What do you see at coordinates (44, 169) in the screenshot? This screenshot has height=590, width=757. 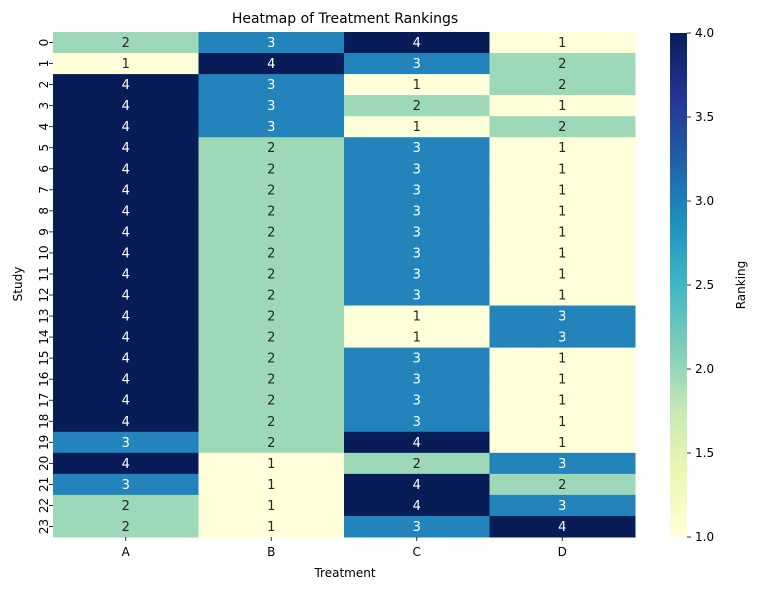 I see `y-tick-label: 6` at bounding box center [44, 169].